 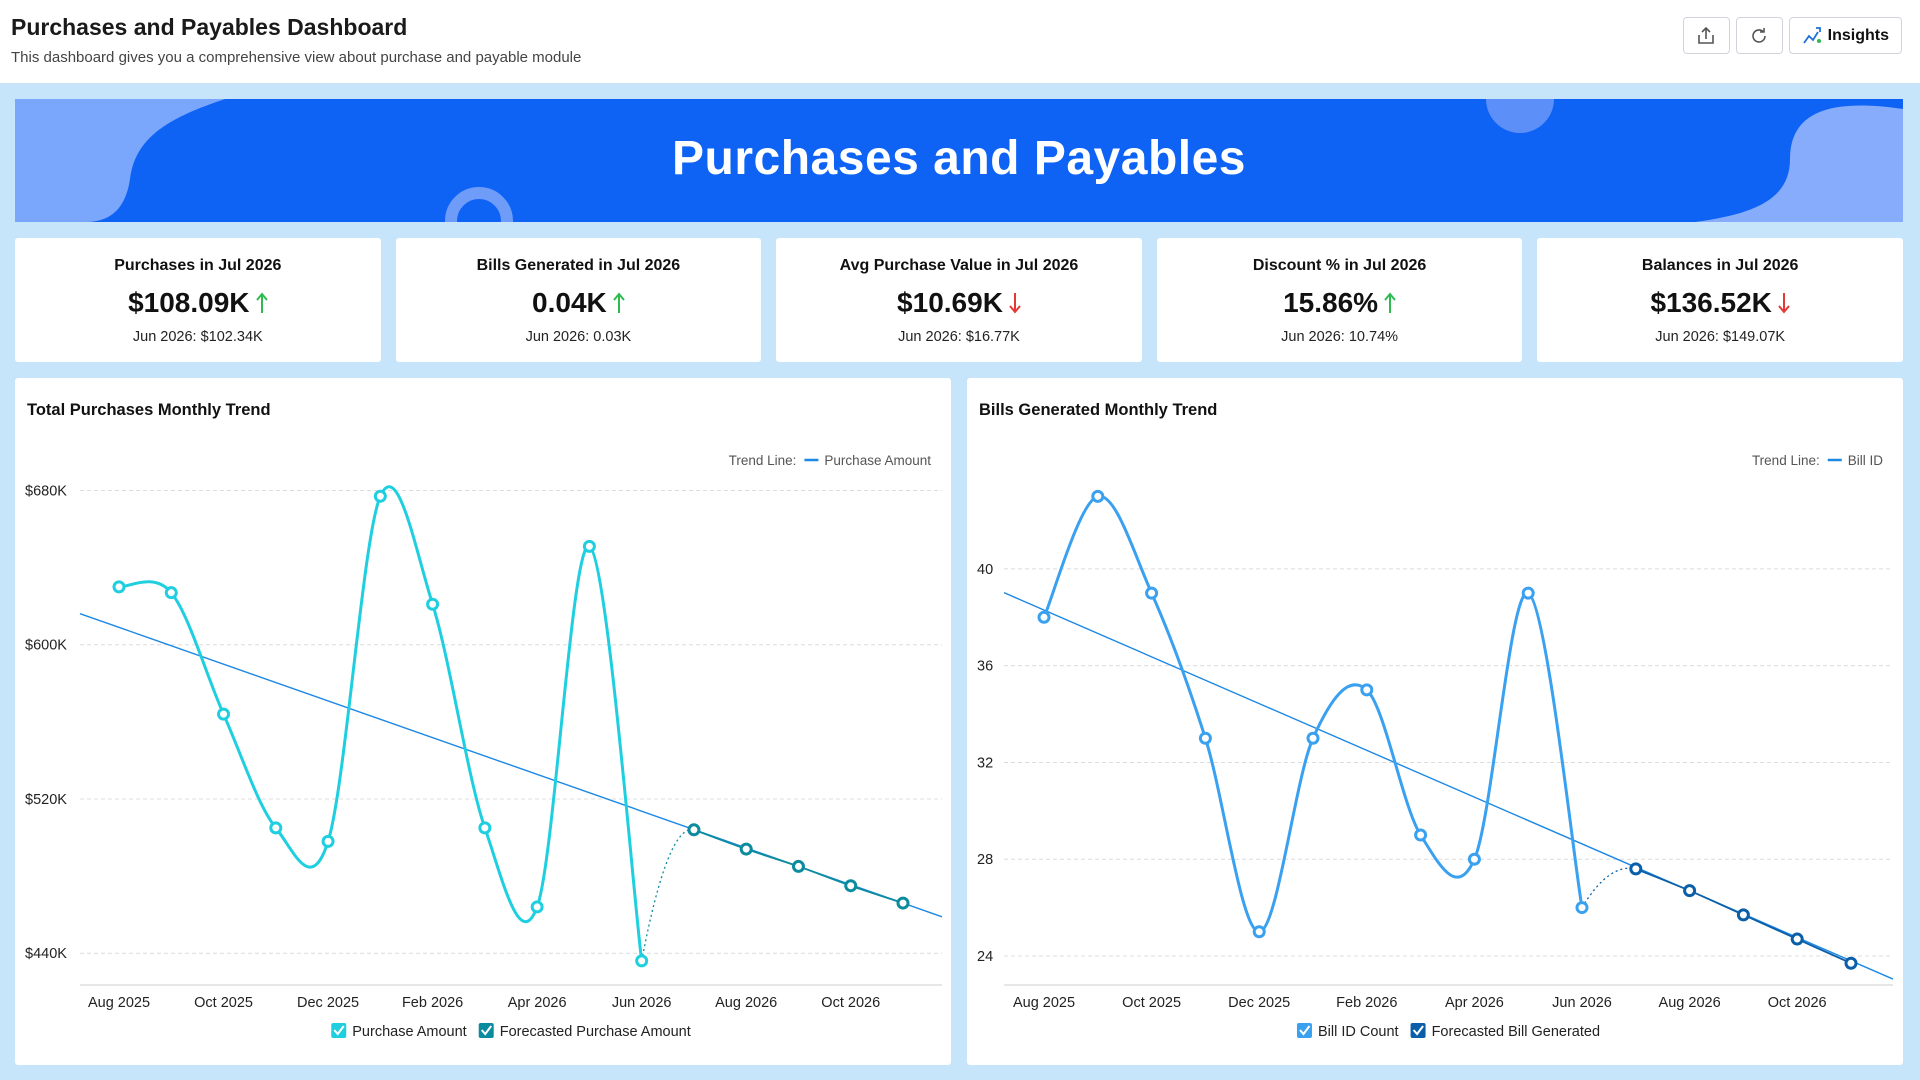 I want to click on refresh-icon, so click(x=1759, y=35).